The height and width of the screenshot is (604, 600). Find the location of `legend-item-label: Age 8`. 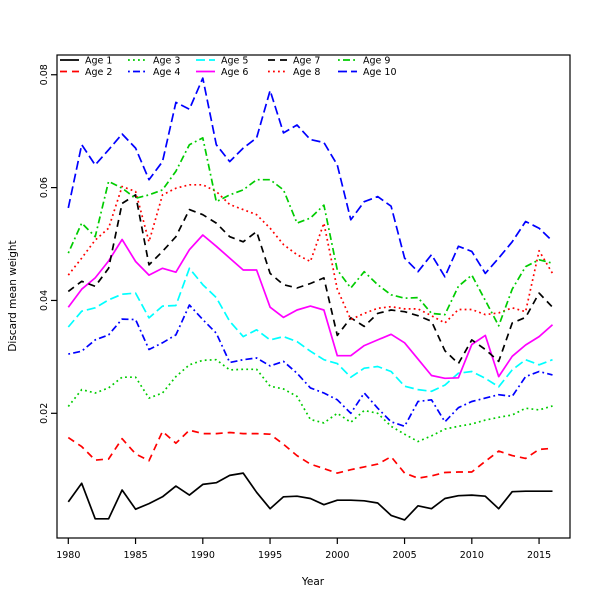

legend-item-label: Age 8 is located at coordinates (306, 72).